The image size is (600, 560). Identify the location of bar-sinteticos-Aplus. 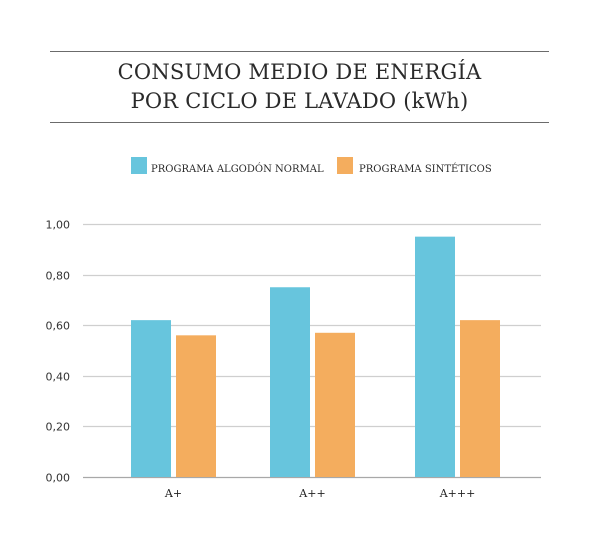
(196, 406).